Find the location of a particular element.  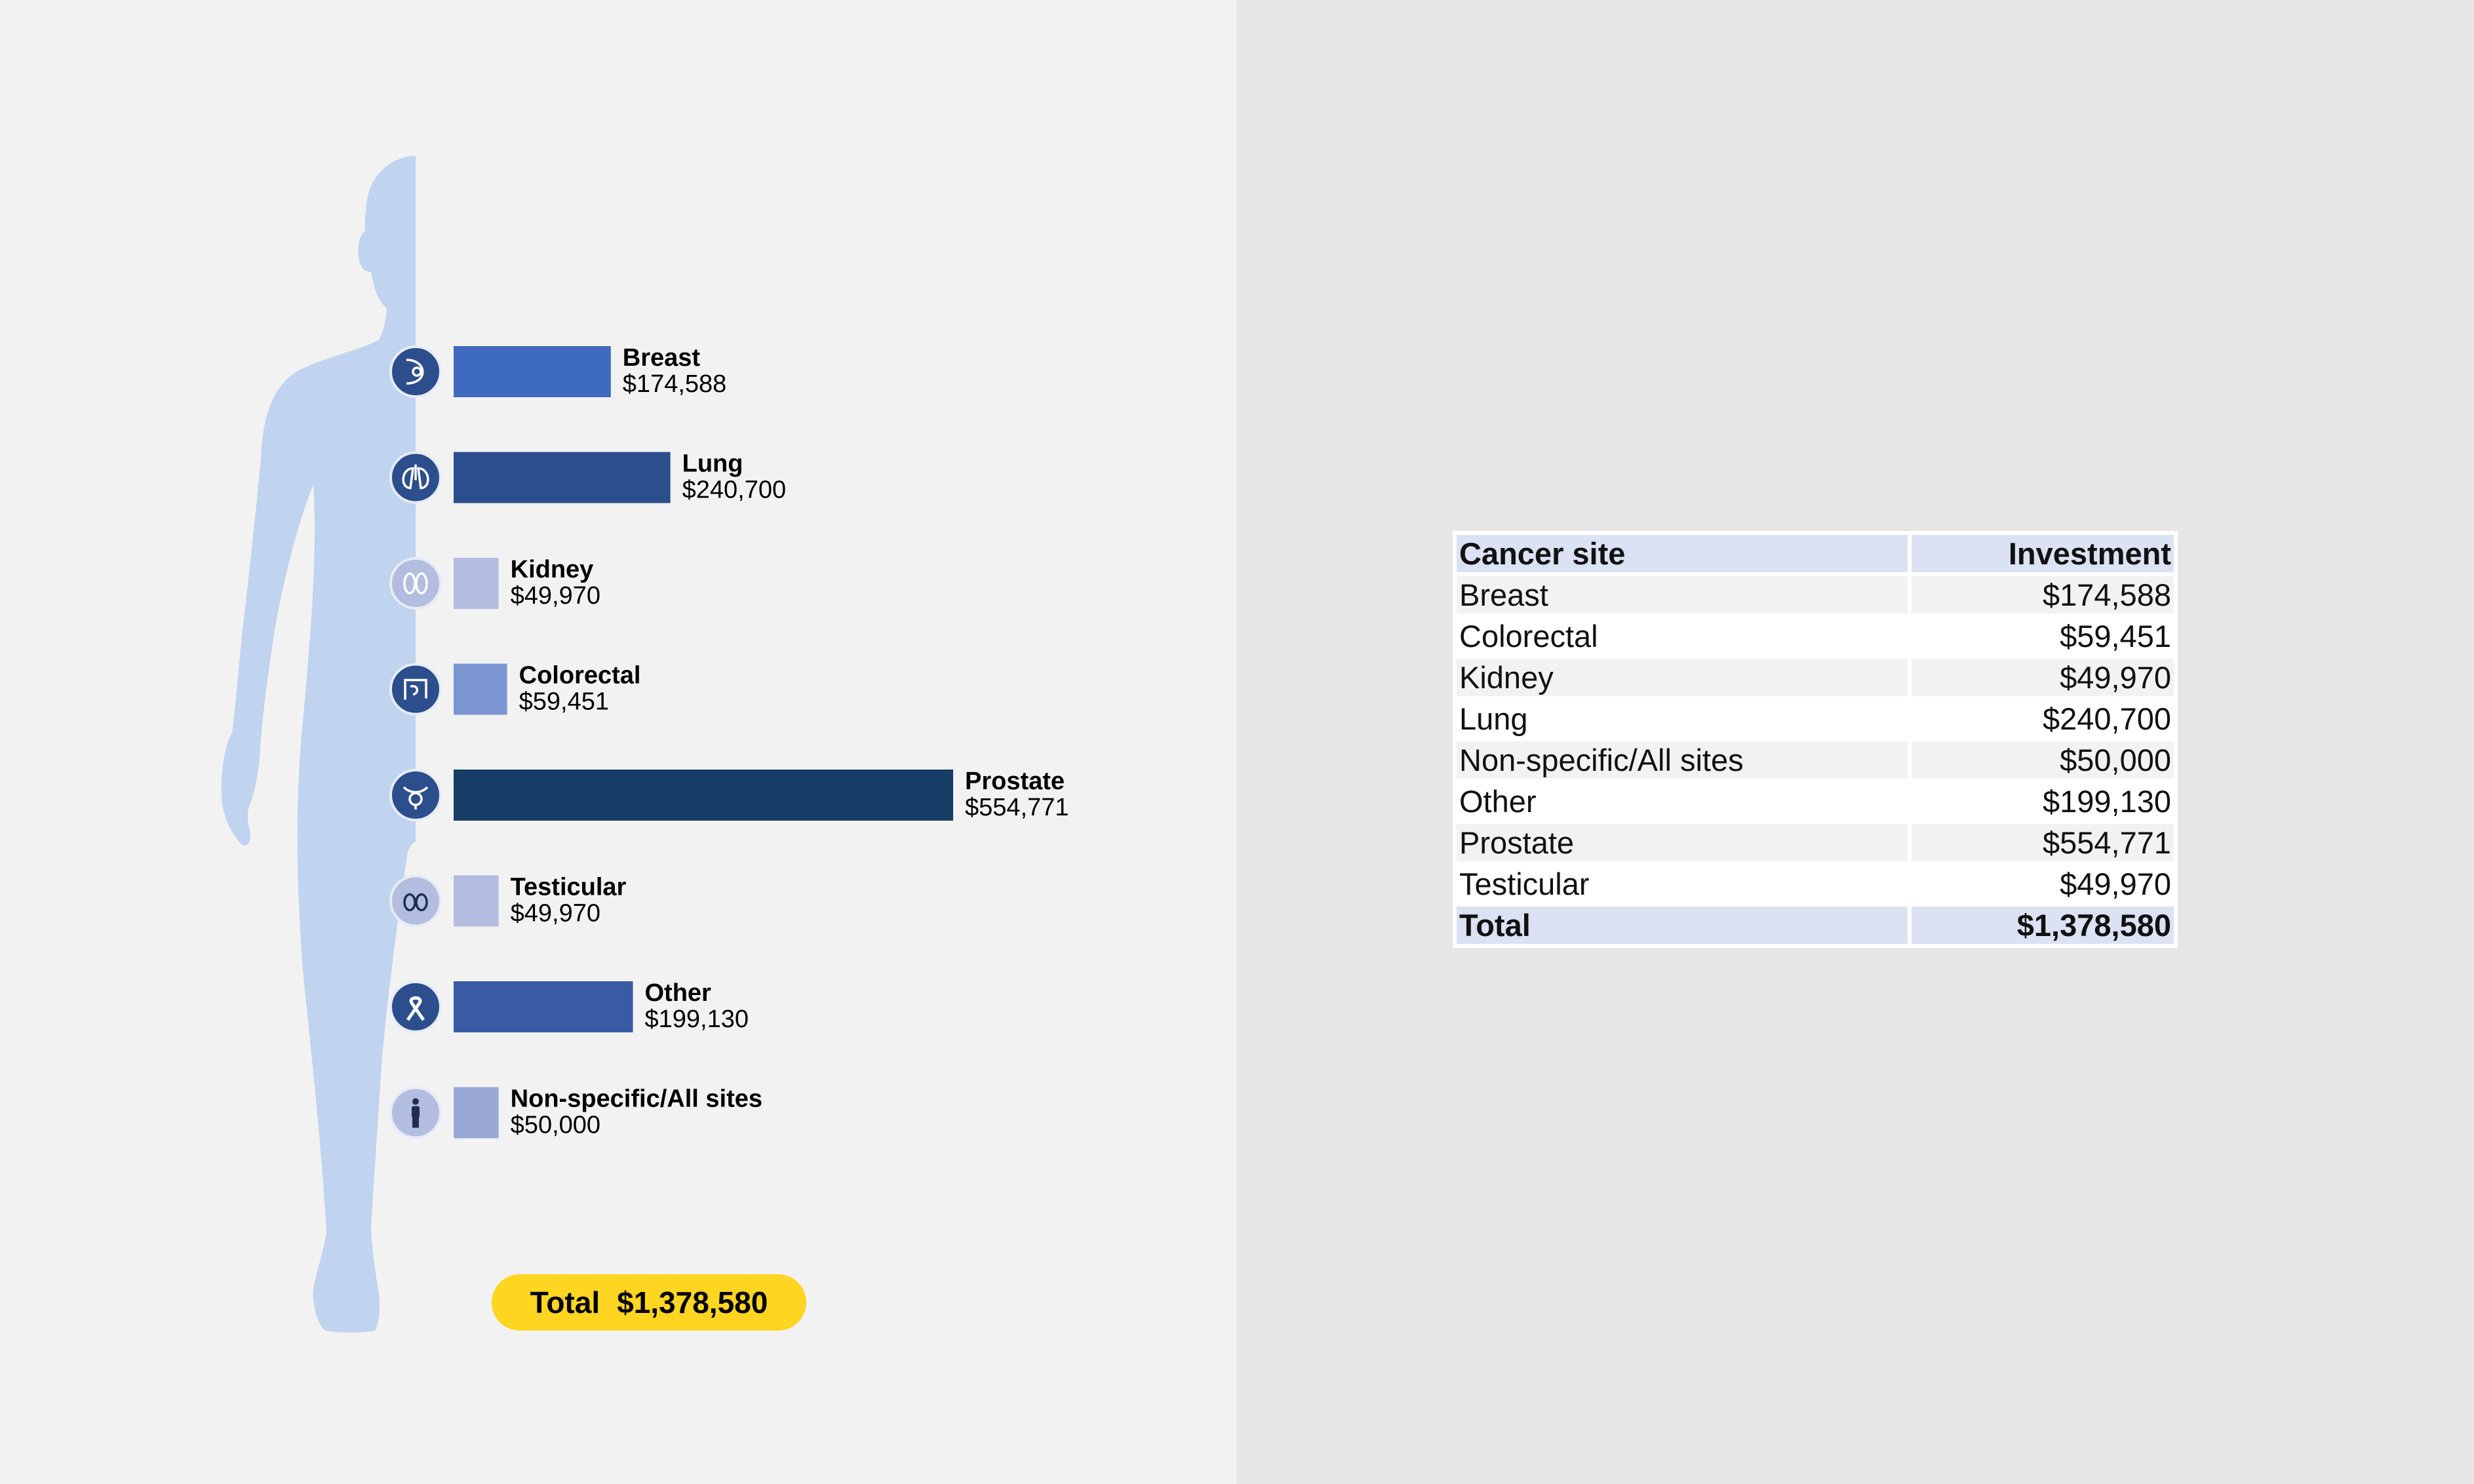

table-row: Lung $240,700 is located at coordinates (1815, 718).